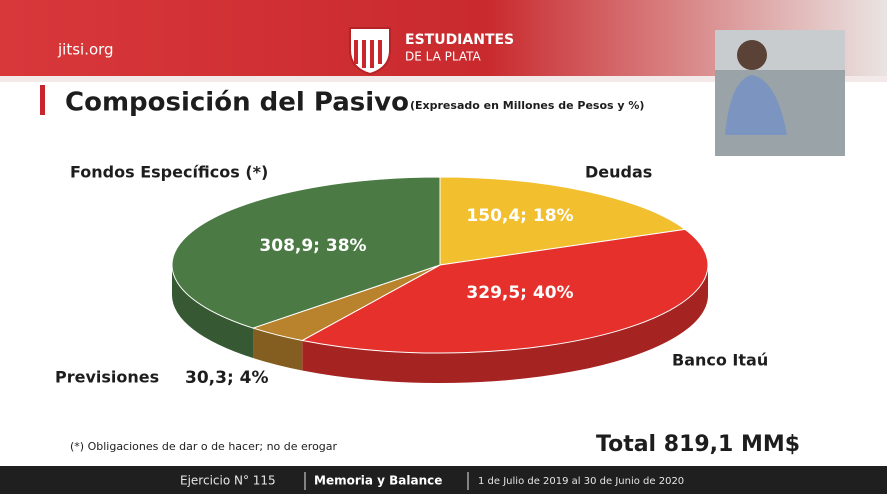 This screenshot has width=887, height=494. I want to click on speaker-body, so click(756, 105).